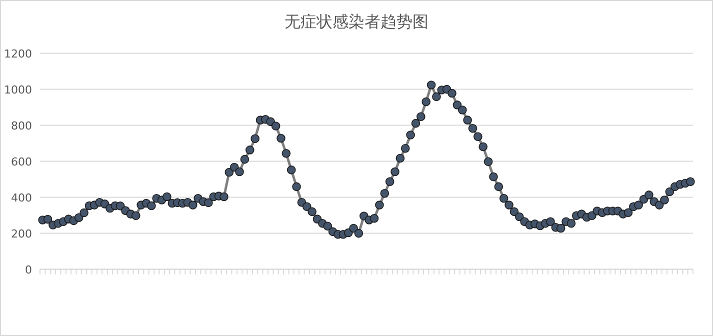  Describe the element at coordinates (18, 53) in the screenshot. I see `y-tick-label: 1200` at that location.